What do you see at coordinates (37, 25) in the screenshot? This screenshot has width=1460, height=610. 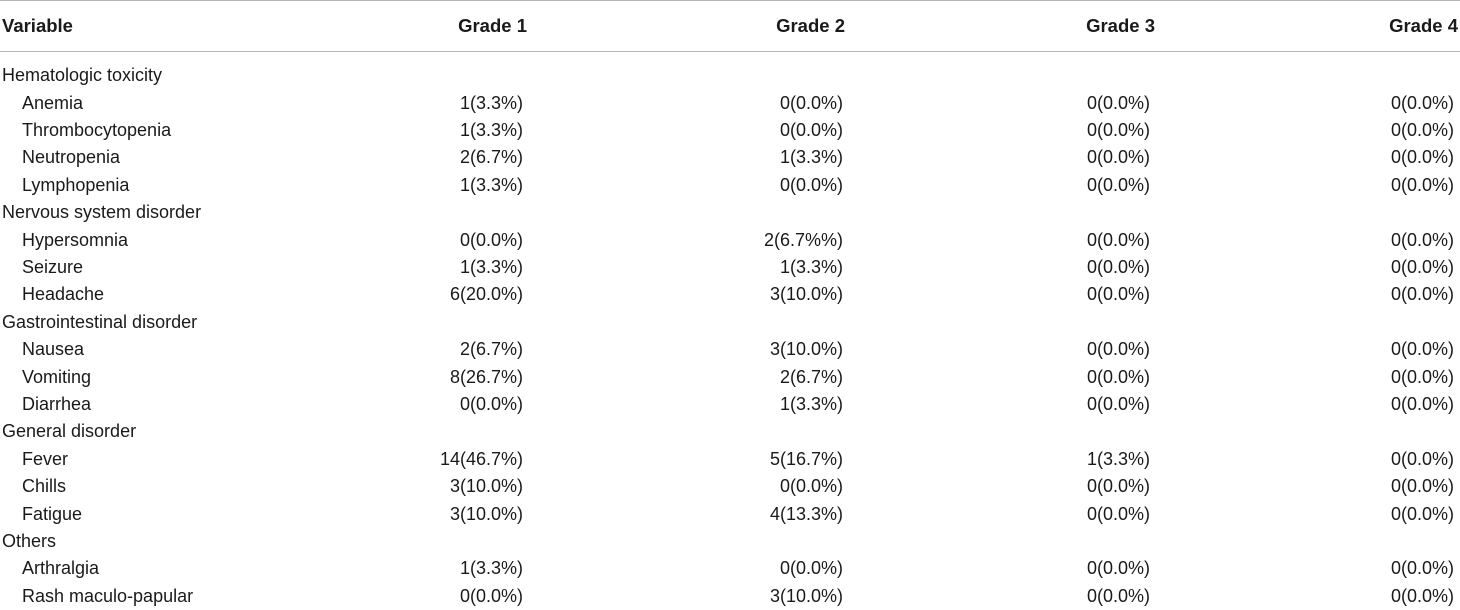 I see `header-variable: Variable` at bounding box center [37, 25].